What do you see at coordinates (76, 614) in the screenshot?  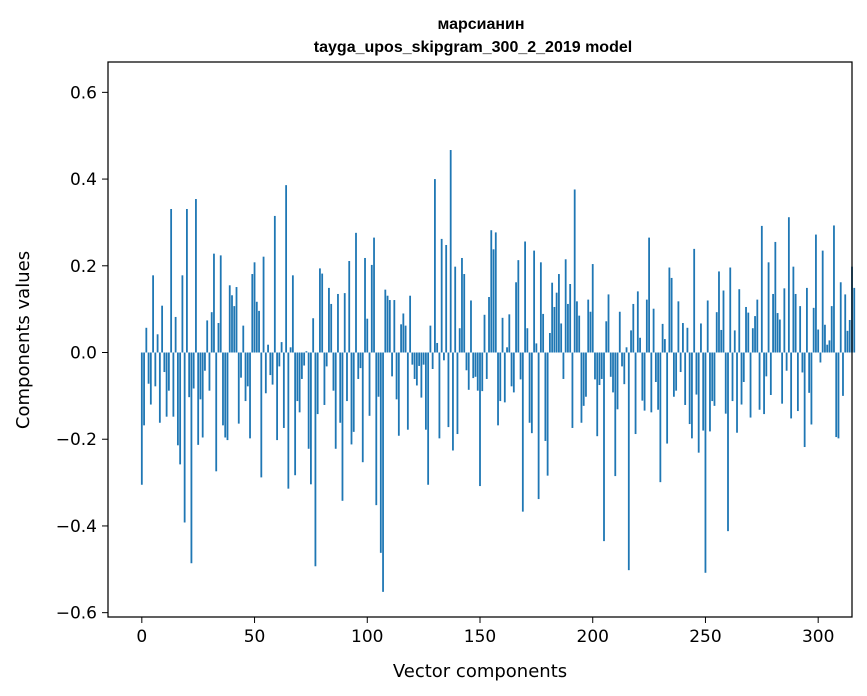 I see `y-tick-label: −0.6` at bounding box center [76, 614].